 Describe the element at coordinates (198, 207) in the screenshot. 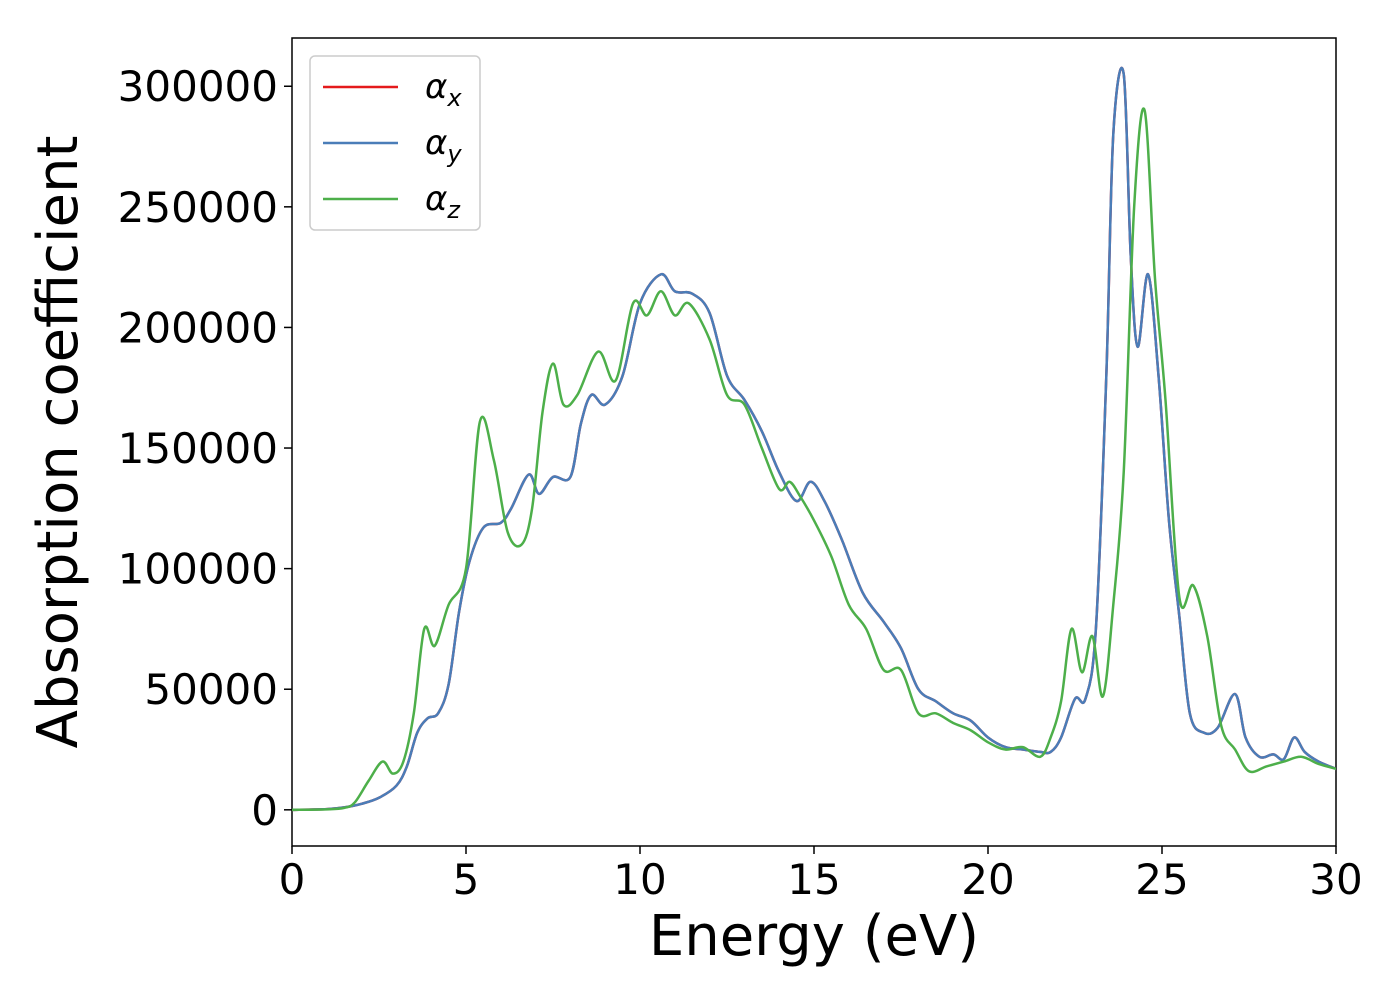

I see `y-tick-label: 250000` at that location.